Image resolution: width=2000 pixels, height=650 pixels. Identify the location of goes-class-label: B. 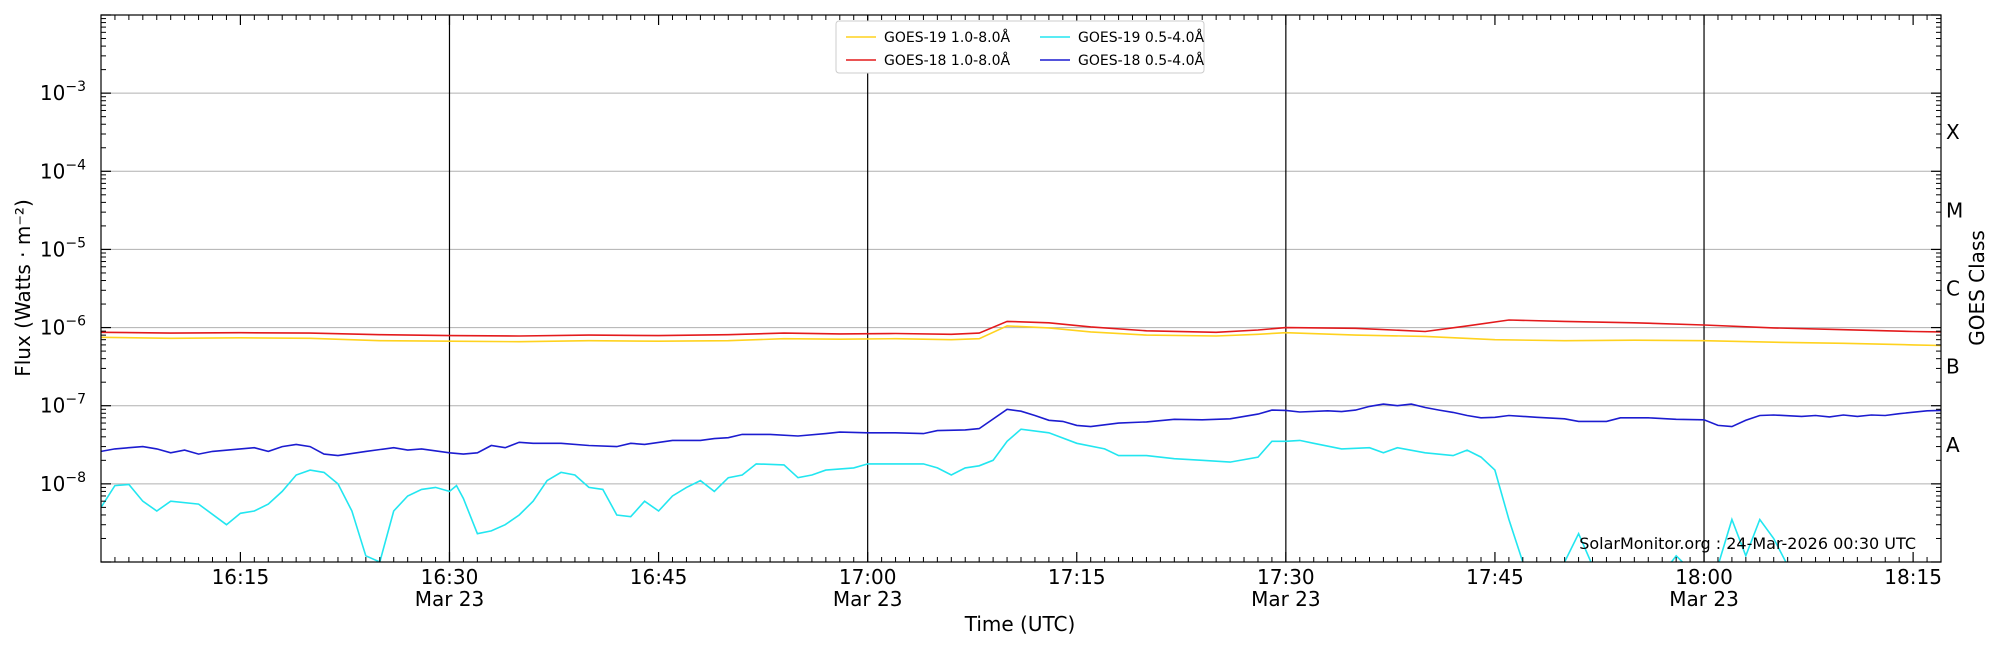
(1953, 367).